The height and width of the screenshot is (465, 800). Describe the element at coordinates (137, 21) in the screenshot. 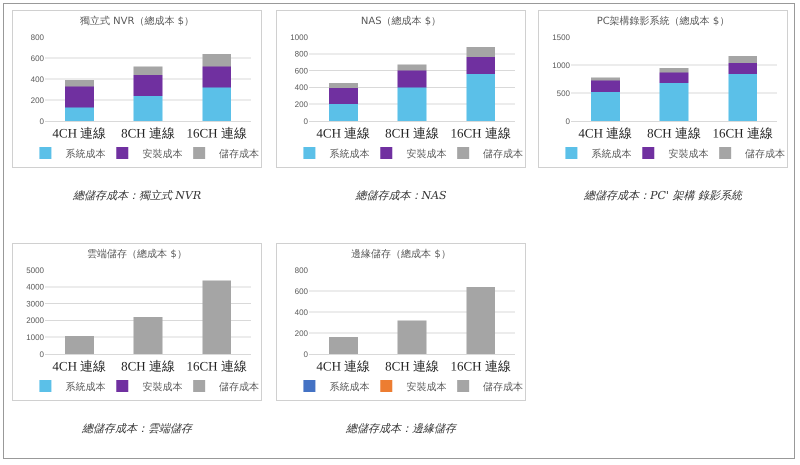

I see `chart-title: 獨立式 NVR（總成本 $）` at that location.